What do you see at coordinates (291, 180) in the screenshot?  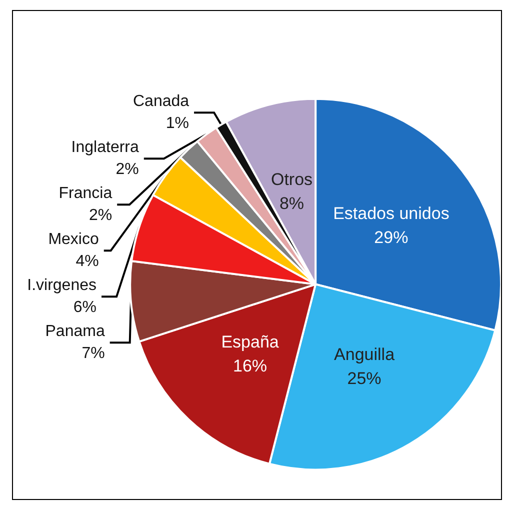 I see `slice-label: Otros` at bounding box center [291, 180].